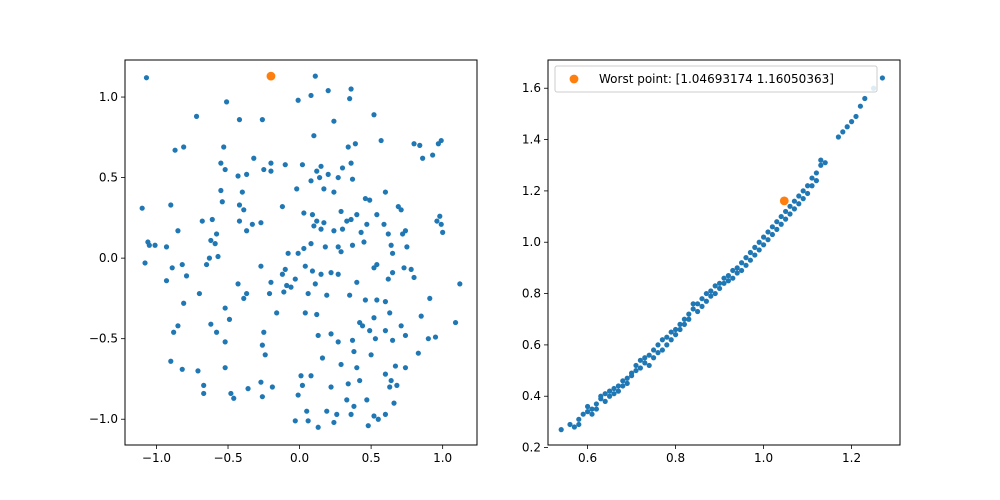  Describe the element at coordinates (108, 178) in the screenshot. I see `y-tick-label: 0.5` at that location.